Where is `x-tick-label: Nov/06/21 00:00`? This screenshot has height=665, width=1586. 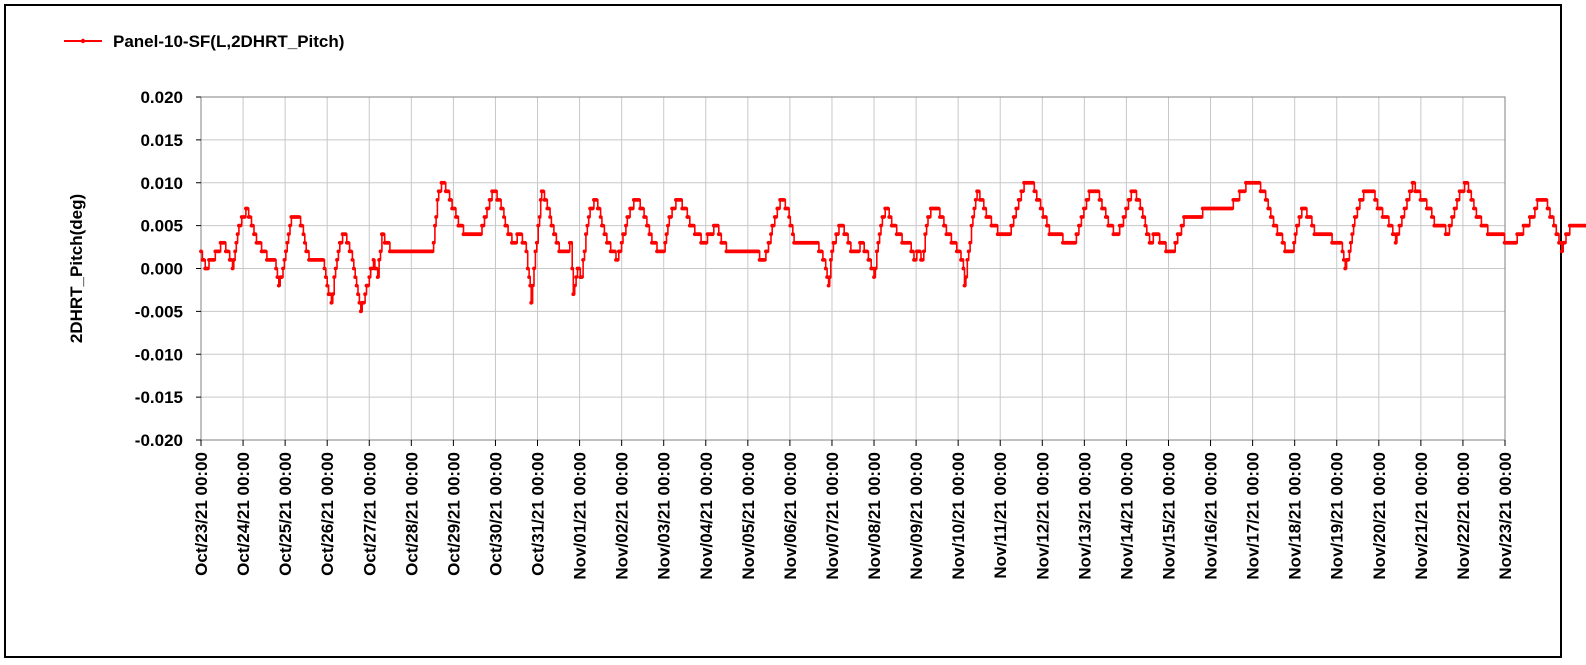
x-tick-label: Nov/06/21 00:00 is located at coordinates (790, 516).